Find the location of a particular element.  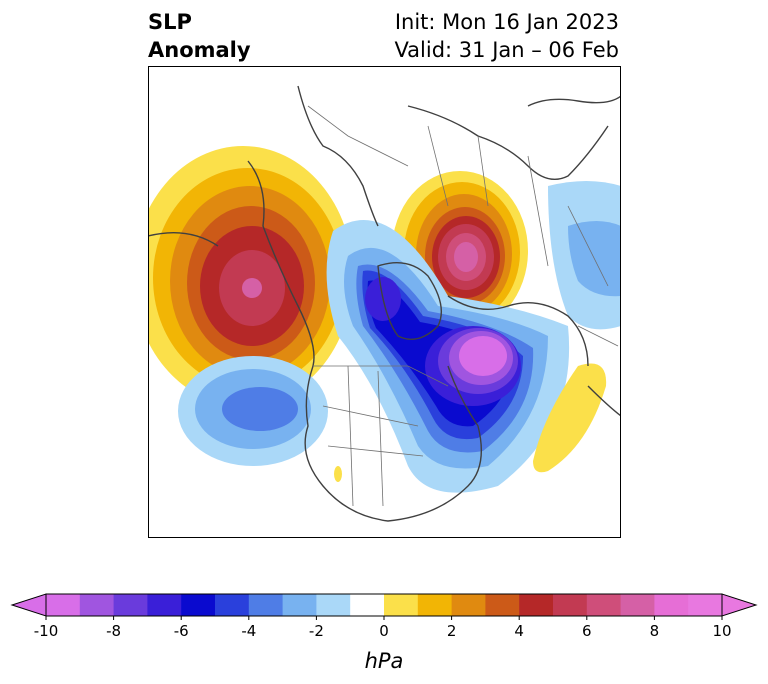

colorbar: -10 -8 -6 -4 -2 0 2 4 6 8 10 hPa is located at coordinates (384, 633).